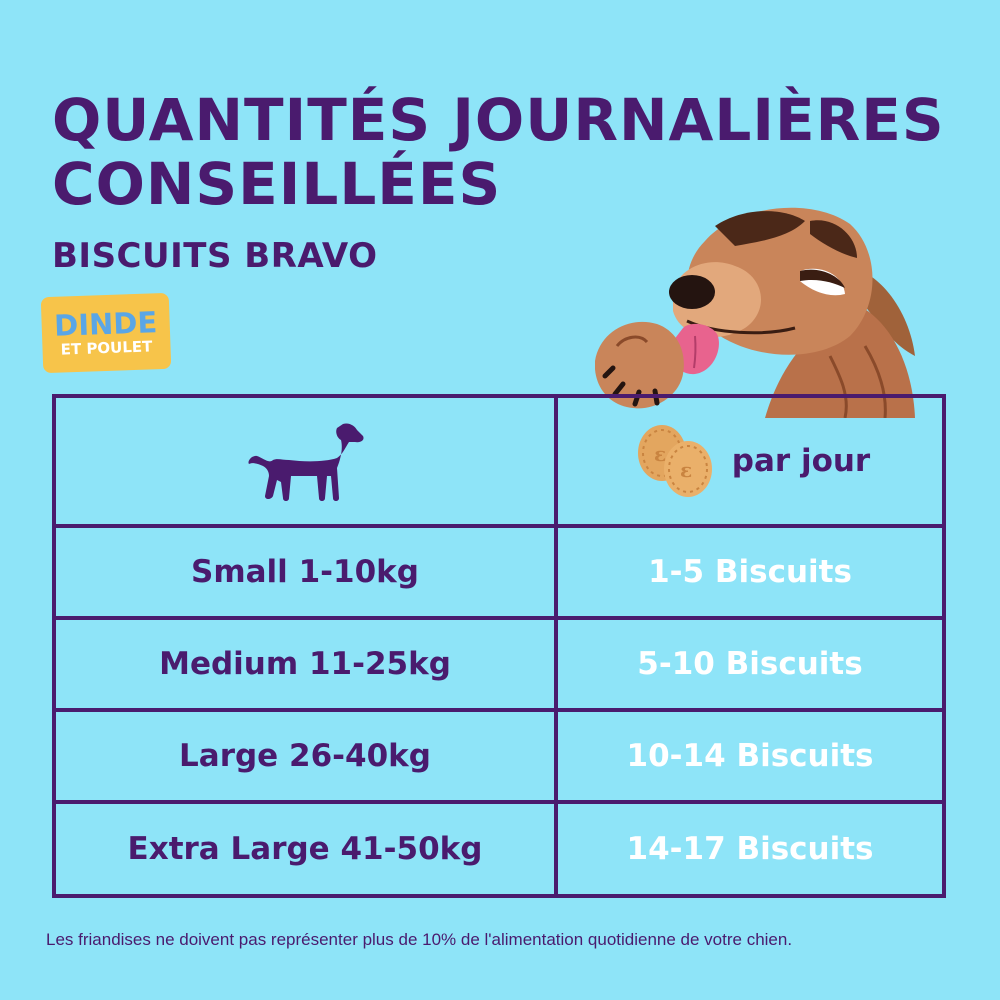 This screenshot has height=1000, width=1000. Describe the element at coordinates (307, 849) in the screenshot. I see `size-cell: Extra Large 41-50kg` at that location.